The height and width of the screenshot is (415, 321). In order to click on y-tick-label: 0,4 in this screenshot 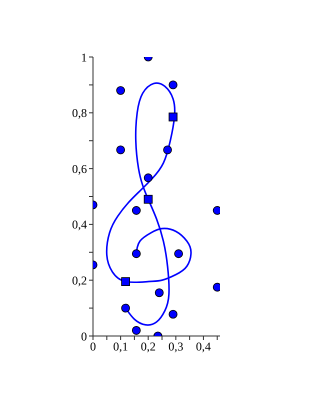, I will do `click(79, 225)`.